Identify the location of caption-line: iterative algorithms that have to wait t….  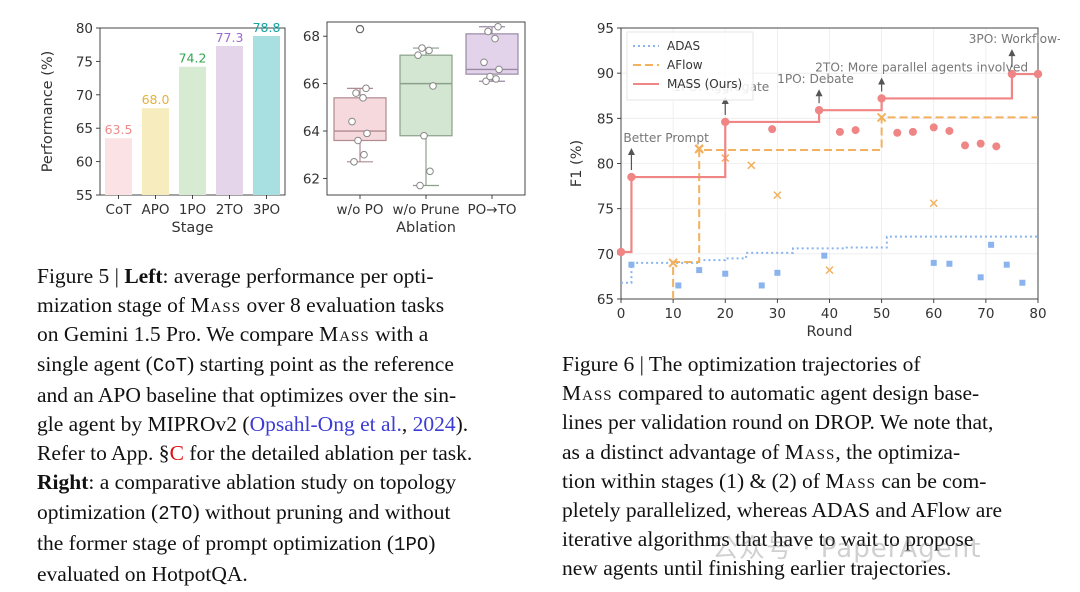
(810, 539).